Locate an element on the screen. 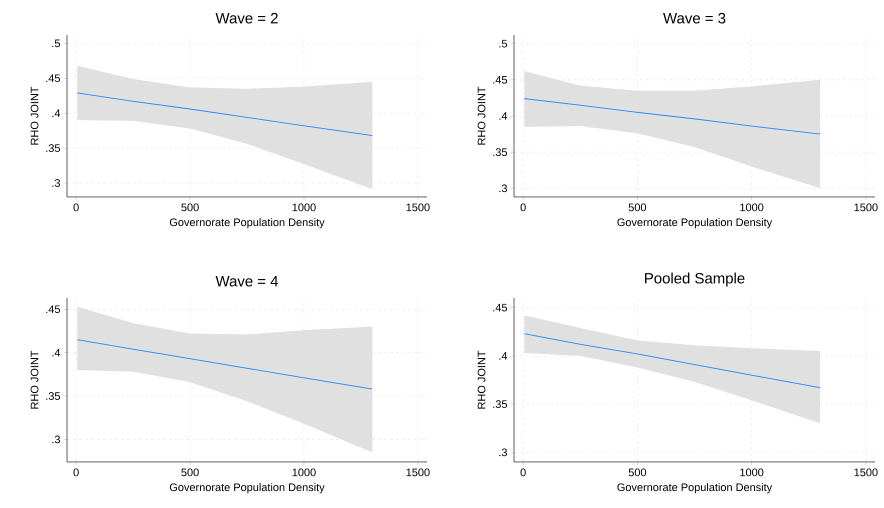 This screenshot has height=508, width=884. chart-title: Pooled Sample is located at coordinates (694, 279).